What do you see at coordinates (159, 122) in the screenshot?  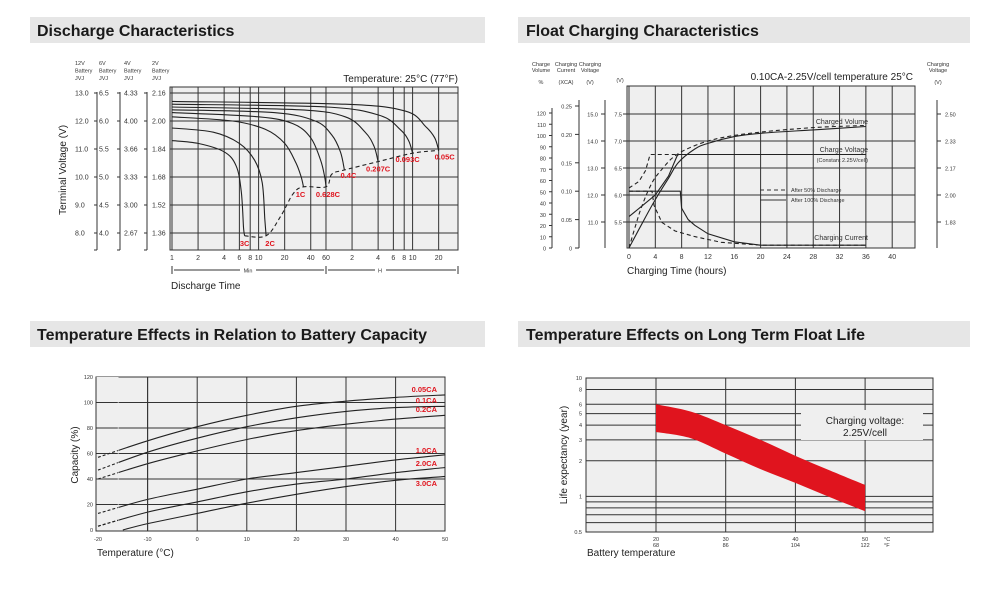 I see `voltage-tick-label: 2.00` at bounding box center [159, 122].